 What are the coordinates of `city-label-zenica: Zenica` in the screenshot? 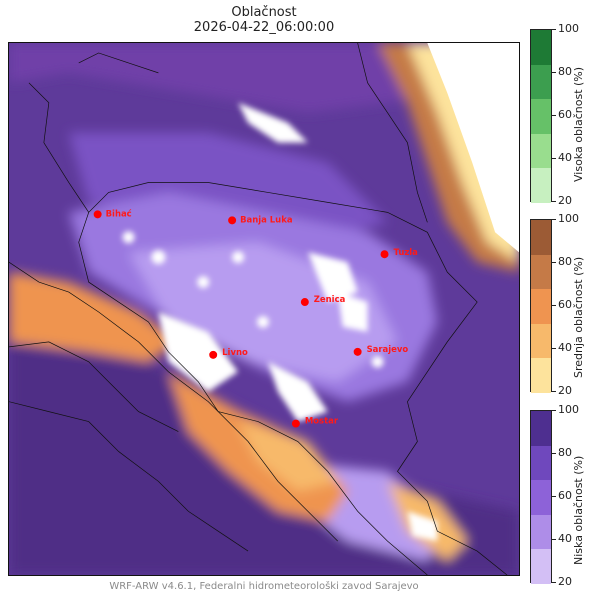 It's located at (330, 299).